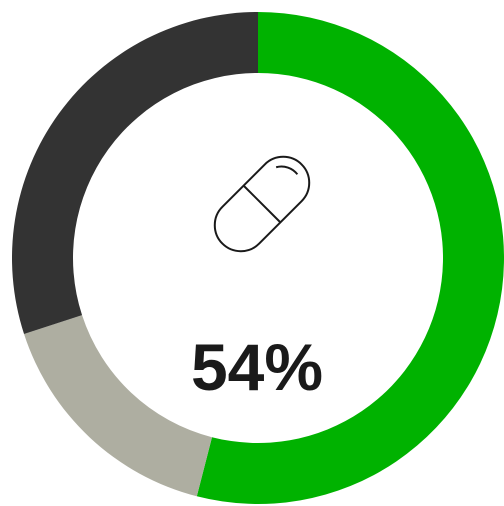  I want to click on pill-capsule-icon, so click(262, 204).